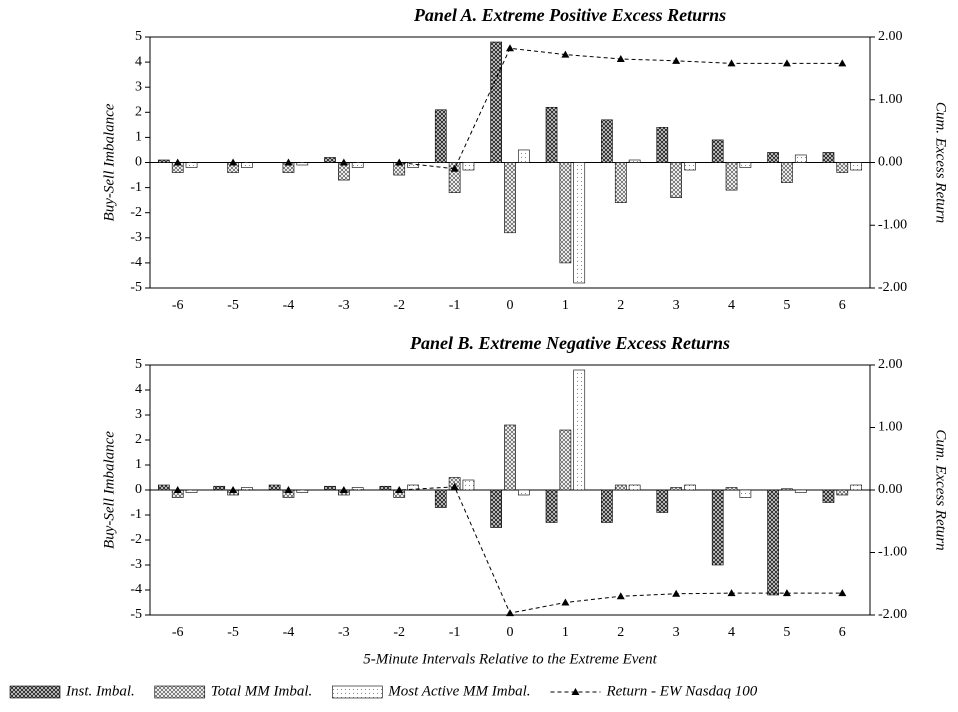  What do you see at coordinates (575, 691) in the screenshot?
I see `legend-marker` at bounding box center [575, 691].